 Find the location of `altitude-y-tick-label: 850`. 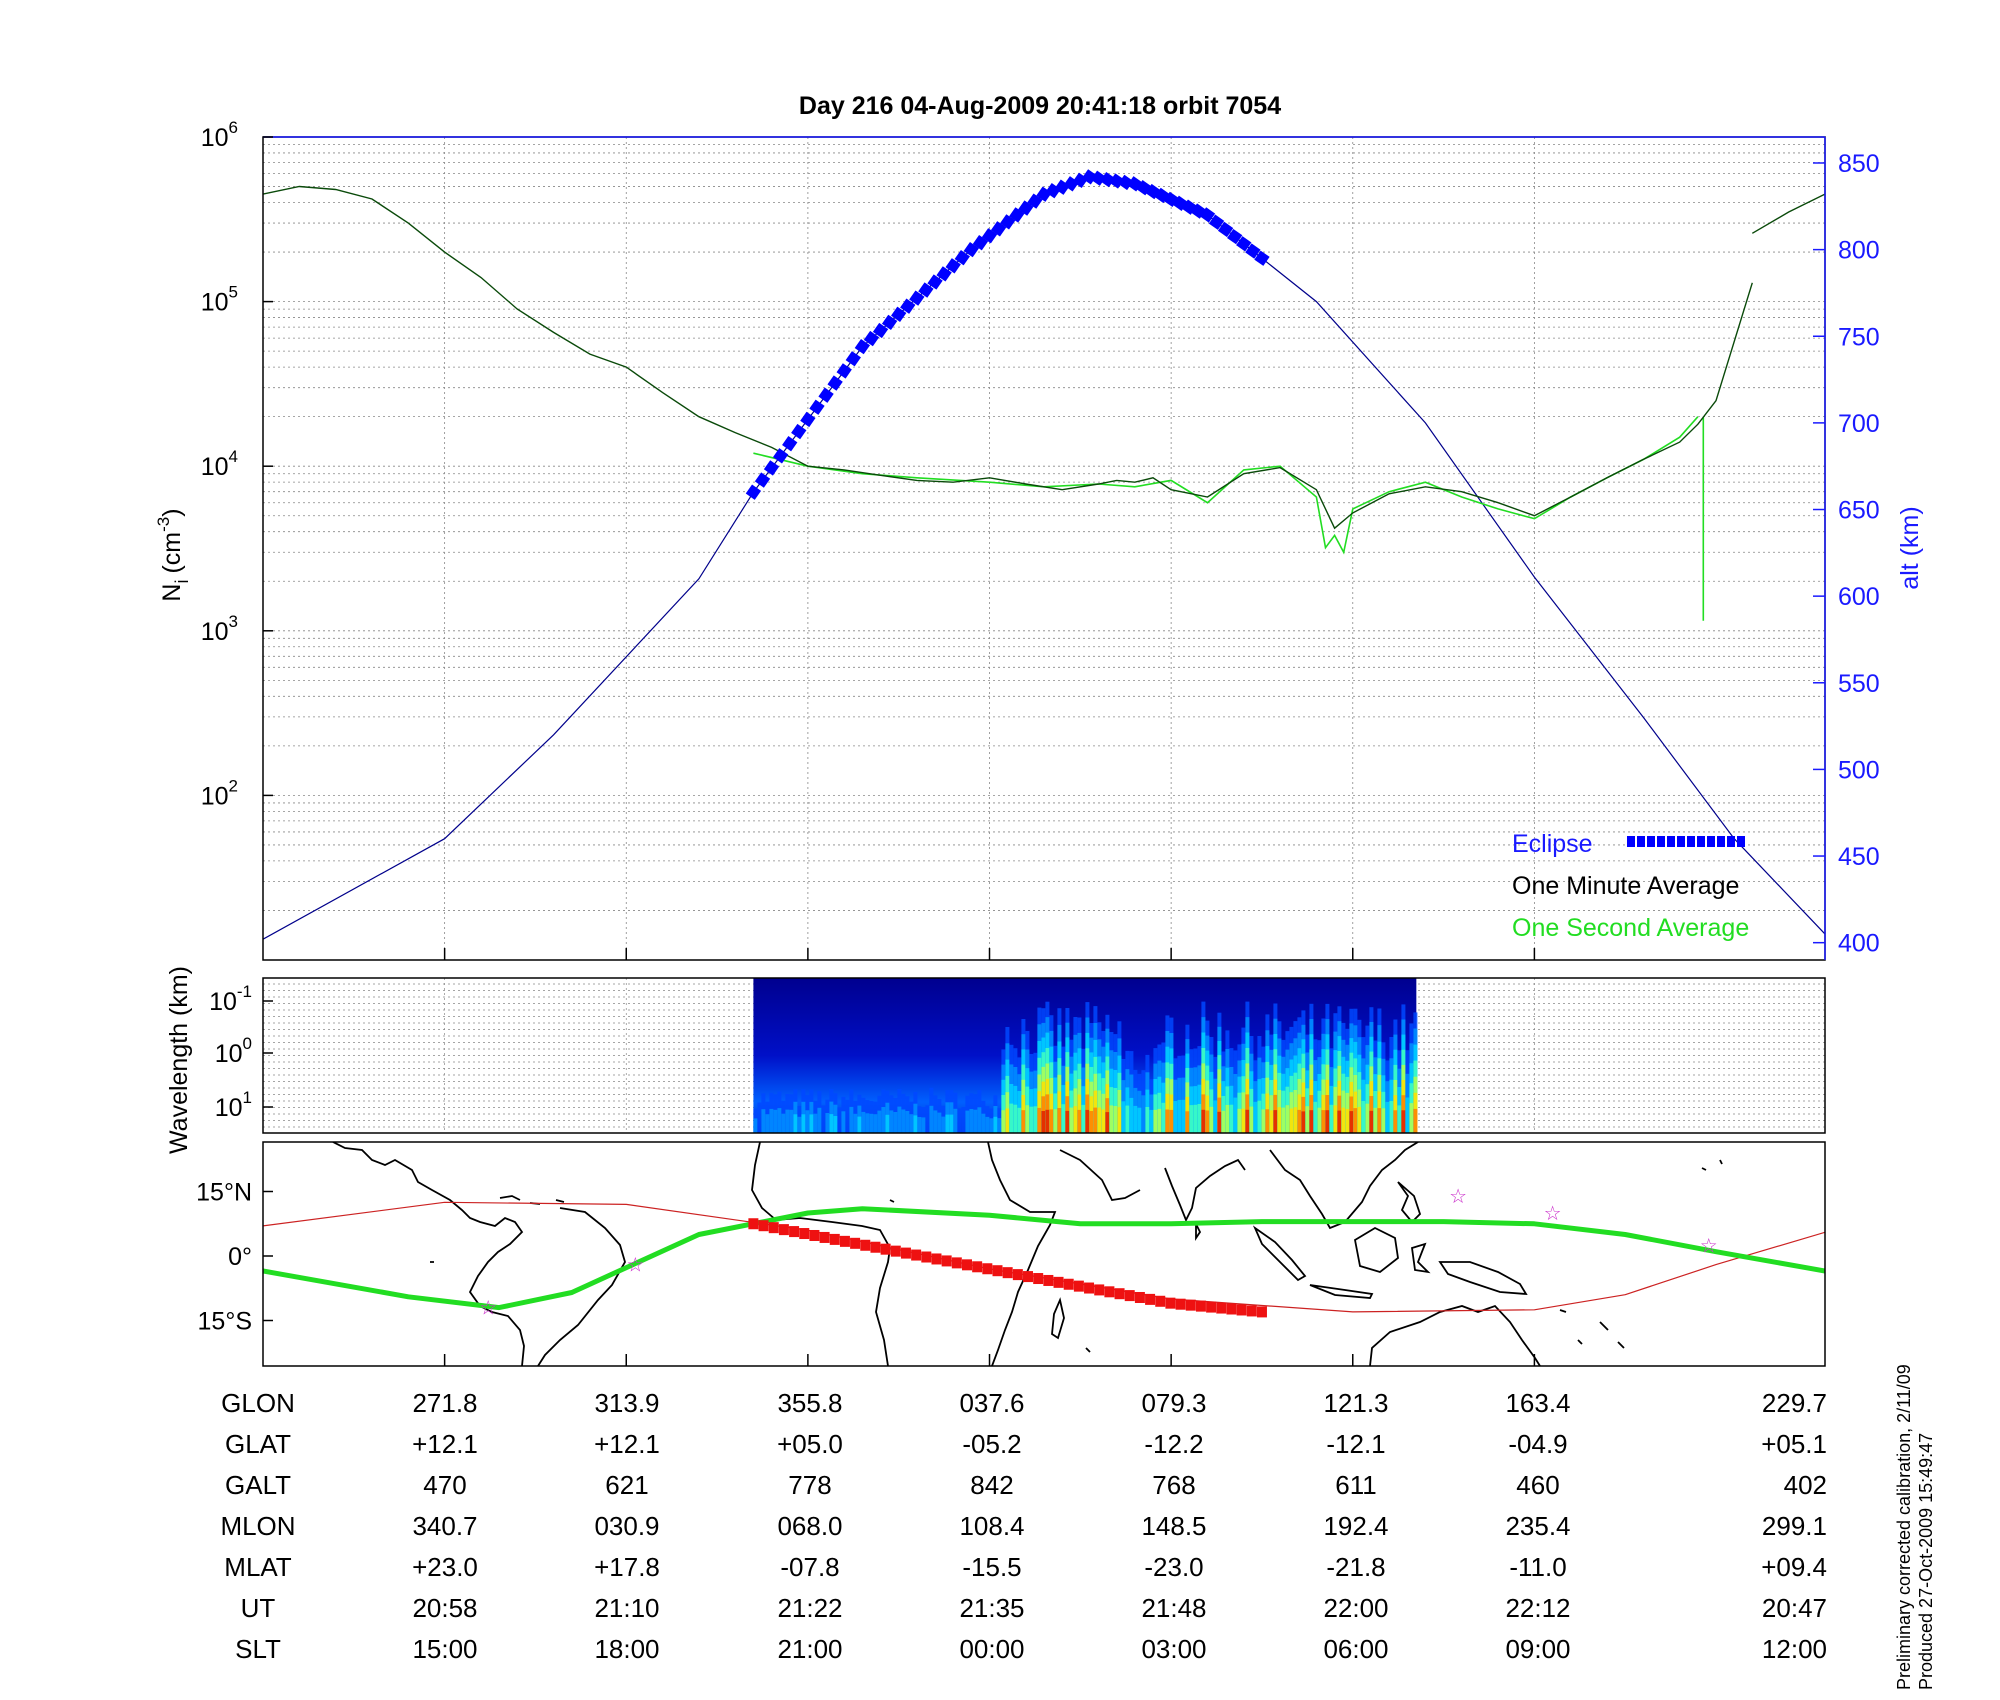

altitude-y-tick-label: 850 is located at coordinates (1859, 164).